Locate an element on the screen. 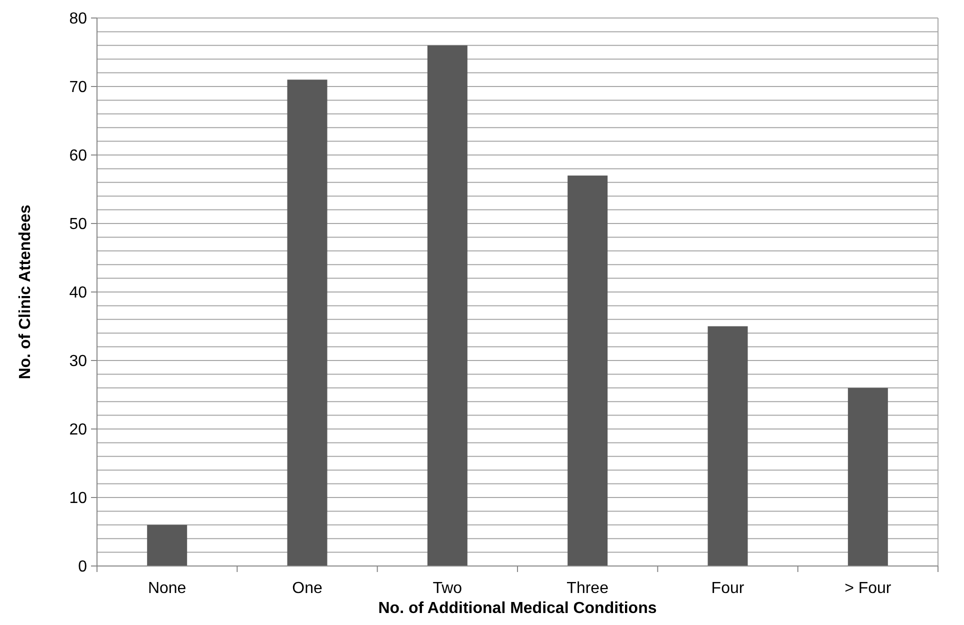  y-tick-label: 50 is located at coordinates (78, 225).